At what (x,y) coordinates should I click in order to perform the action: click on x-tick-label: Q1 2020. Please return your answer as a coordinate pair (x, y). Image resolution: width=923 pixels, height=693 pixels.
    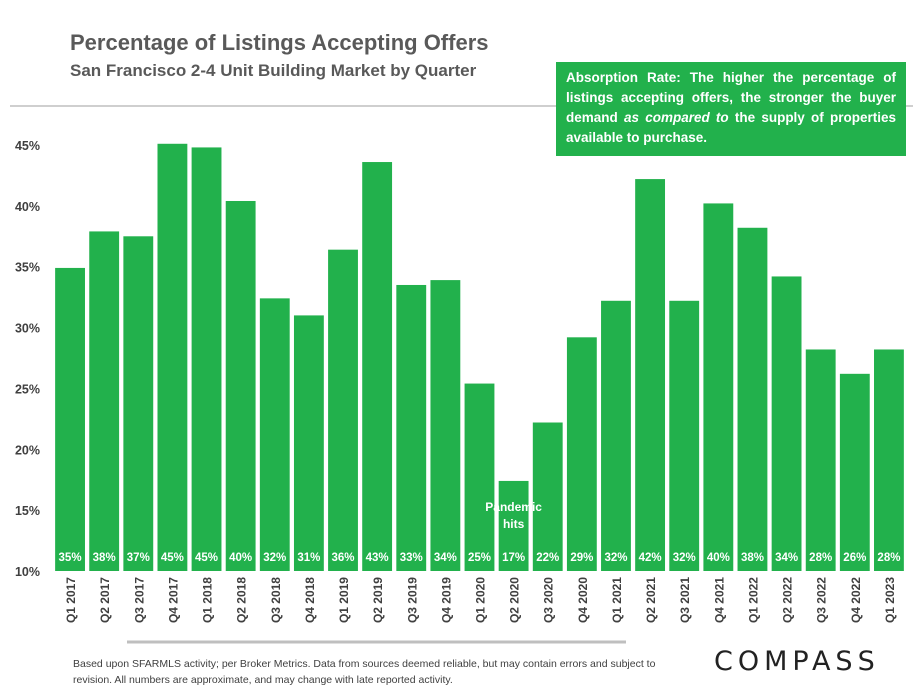
    Looking at the image, I should click on (481, 600).